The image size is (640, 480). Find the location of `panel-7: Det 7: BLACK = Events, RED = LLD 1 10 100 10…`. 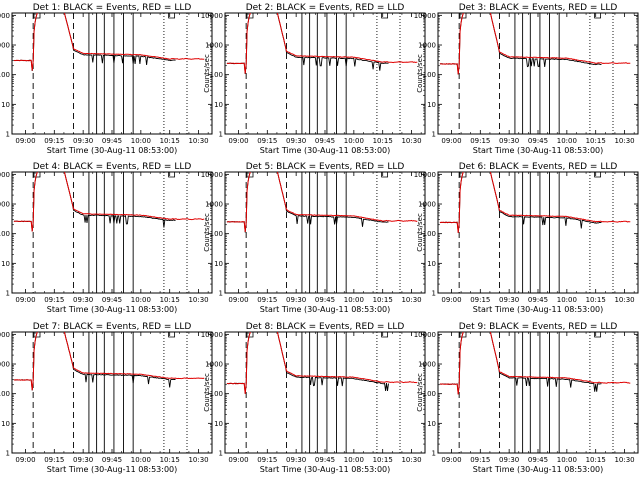

panel-7: Det 7: BLACK = Events, RED = LLD 1 10 100 10… is located at coordinates (106, 398).